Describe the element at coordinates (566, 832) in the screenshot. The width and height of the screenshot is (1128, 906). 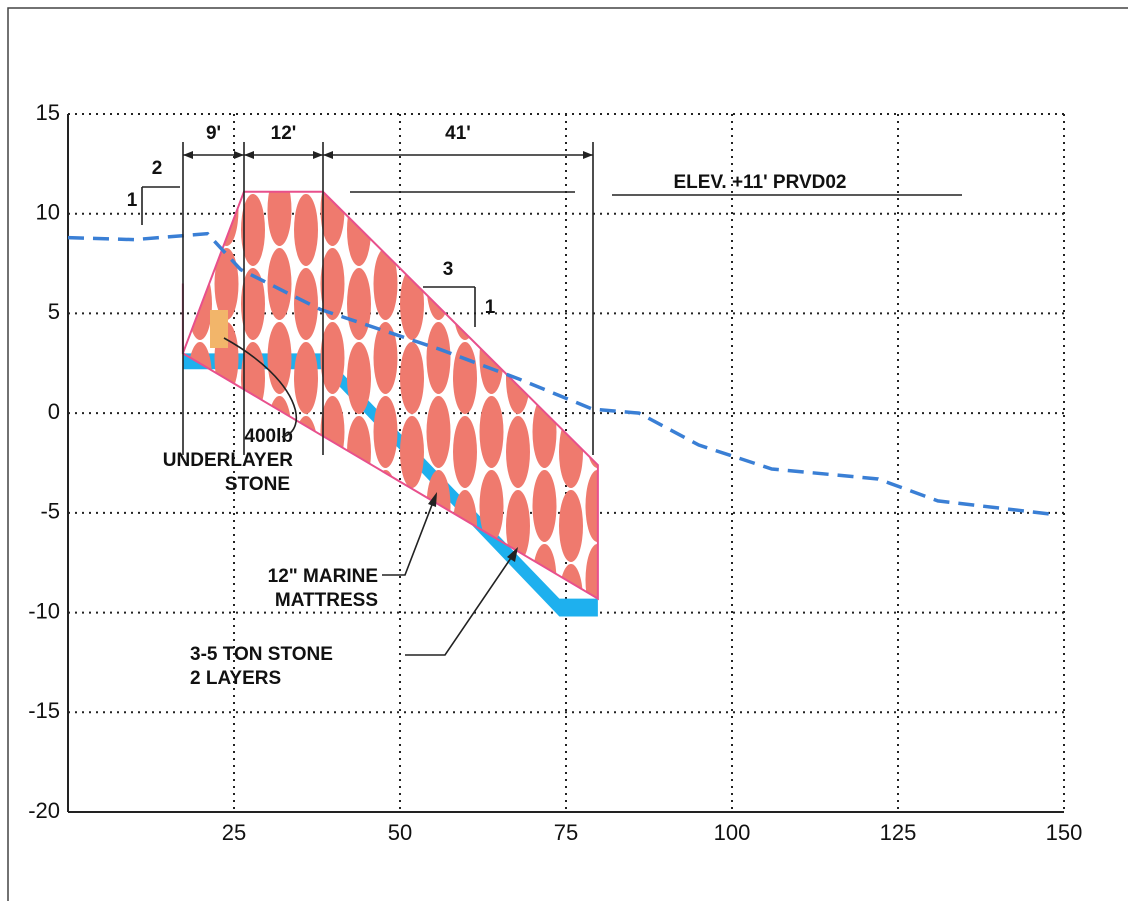
I see `x-tick-label: 75` at that location.